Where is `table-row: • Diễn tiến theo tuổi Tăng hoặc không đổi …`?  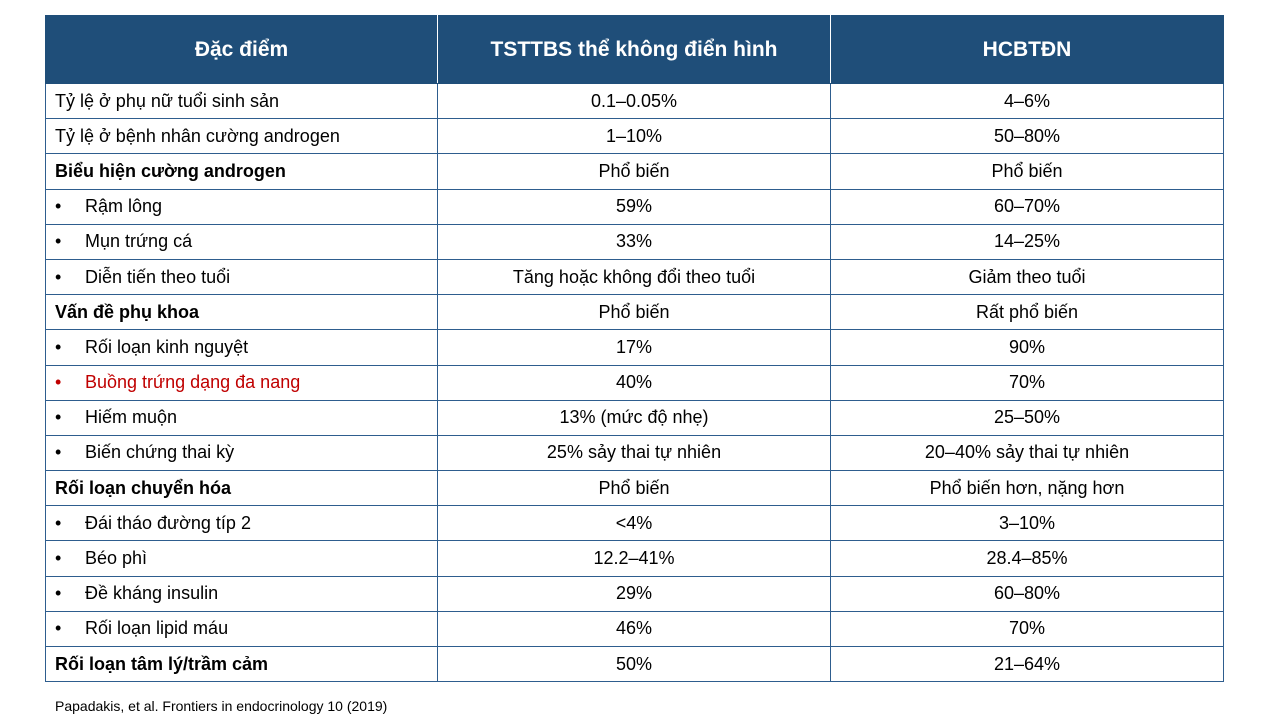 table-row: • Diễn tiến theo tuổi Tăng hoặc không đổi … is located at coordinates (634, 277).